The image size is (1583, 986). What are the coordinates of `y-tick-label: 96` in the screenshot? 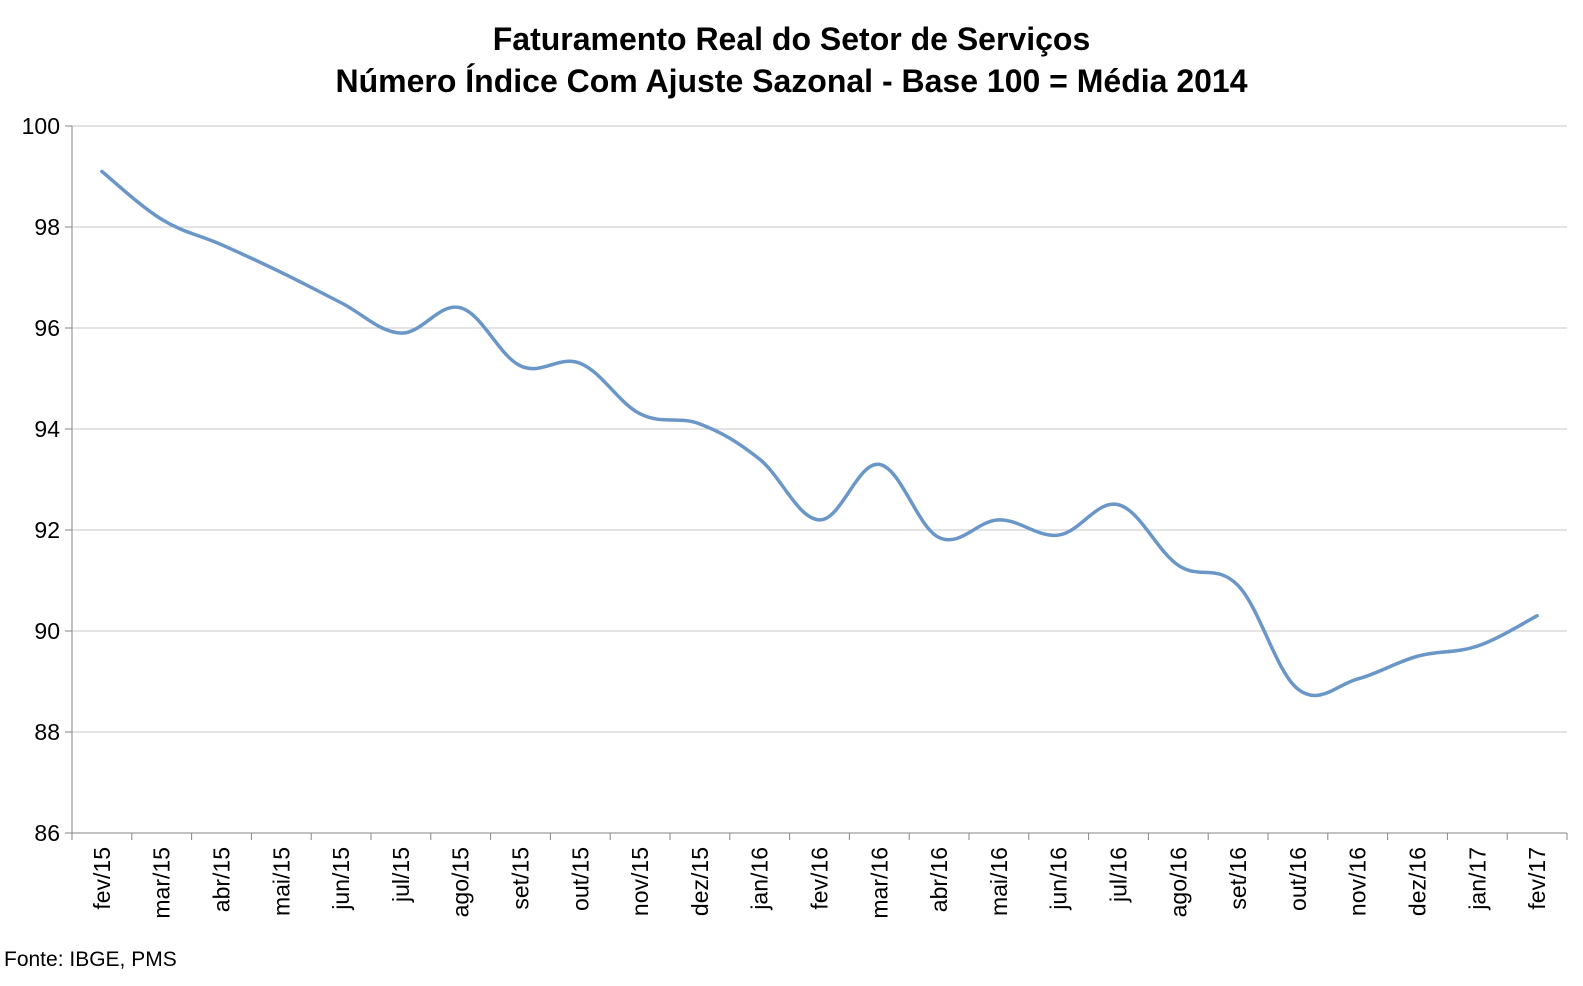 It's located at (47, 328).